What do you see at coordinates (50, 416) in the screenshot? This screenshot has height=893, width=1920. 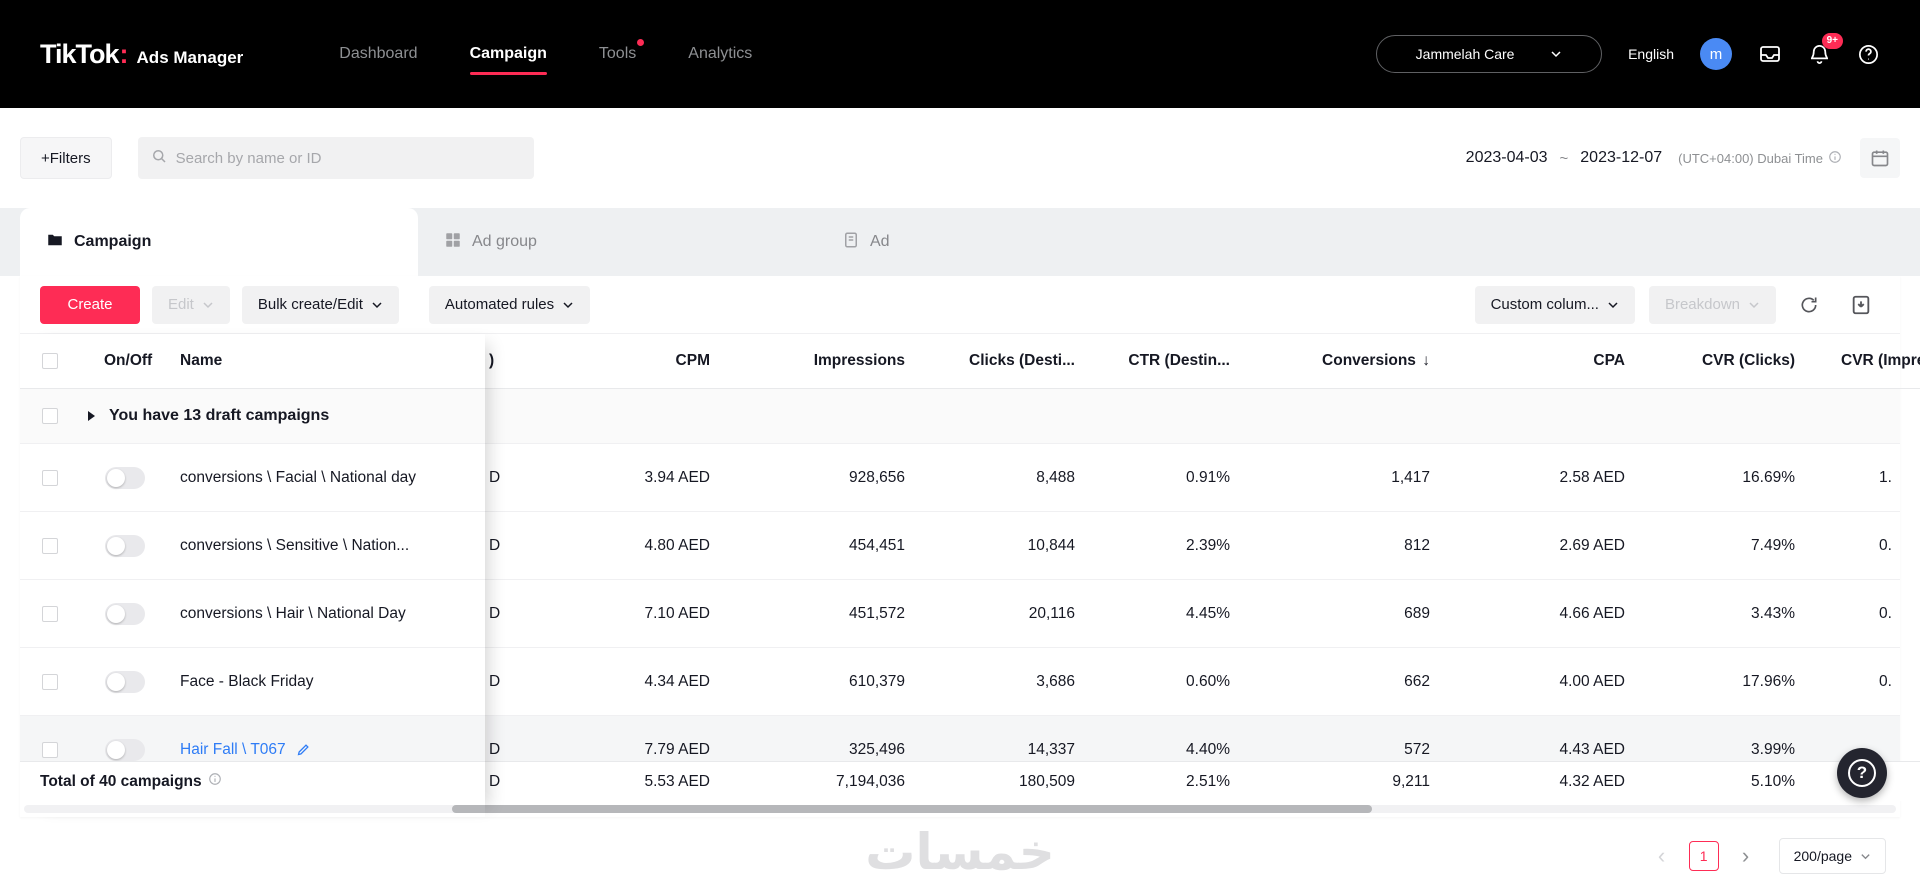 I see `draft-row-checkbox` at bounding box center [50, 416].